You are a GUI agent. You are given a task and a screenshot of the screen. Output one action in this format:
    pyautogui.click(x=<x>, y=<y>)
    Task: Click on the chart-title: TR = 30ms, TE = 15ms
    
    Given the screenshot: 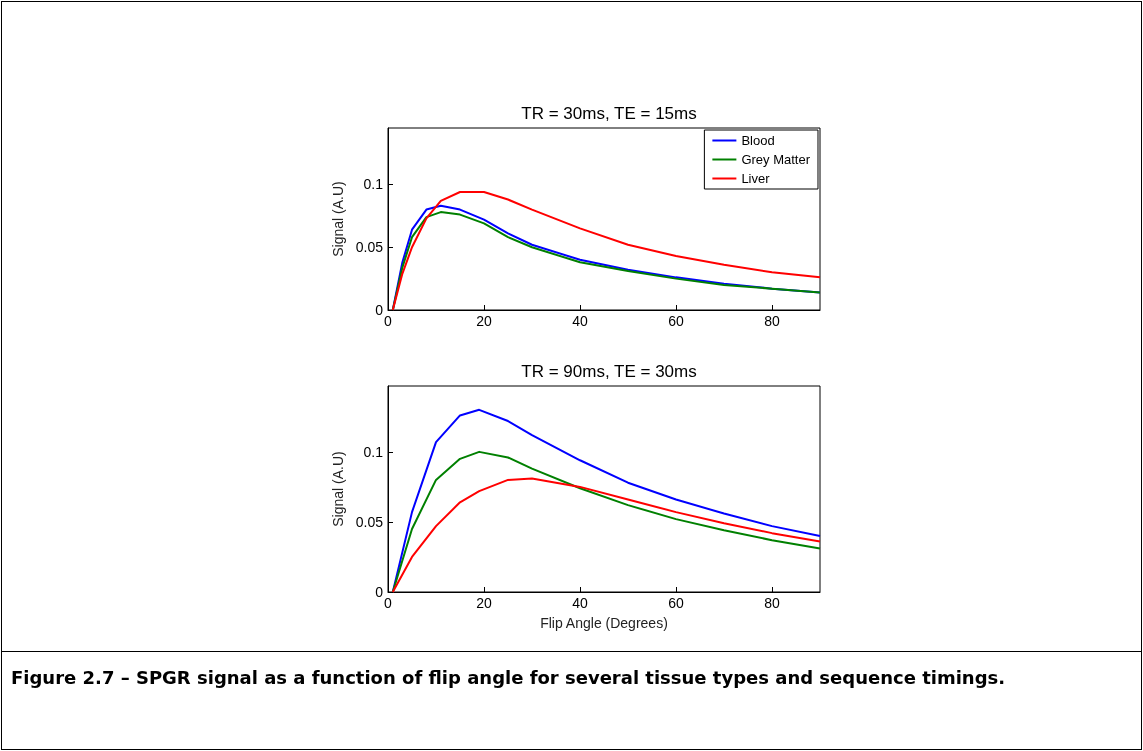 What is the action you would take?
    pyautogui.click(x=609, y=113)
    